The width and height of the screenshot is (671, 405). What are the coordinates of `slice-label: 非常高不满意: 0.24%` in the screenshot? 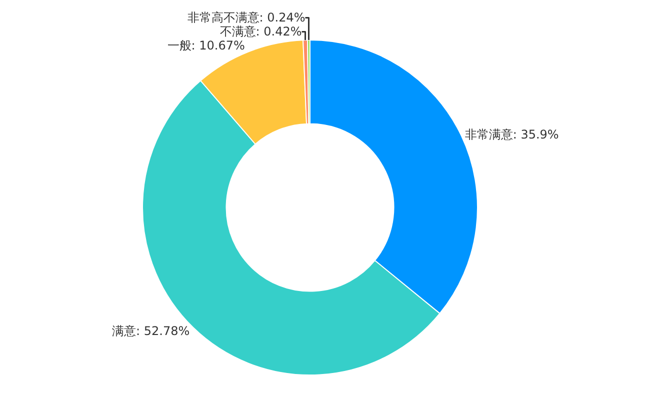 It's located at (246, 17).